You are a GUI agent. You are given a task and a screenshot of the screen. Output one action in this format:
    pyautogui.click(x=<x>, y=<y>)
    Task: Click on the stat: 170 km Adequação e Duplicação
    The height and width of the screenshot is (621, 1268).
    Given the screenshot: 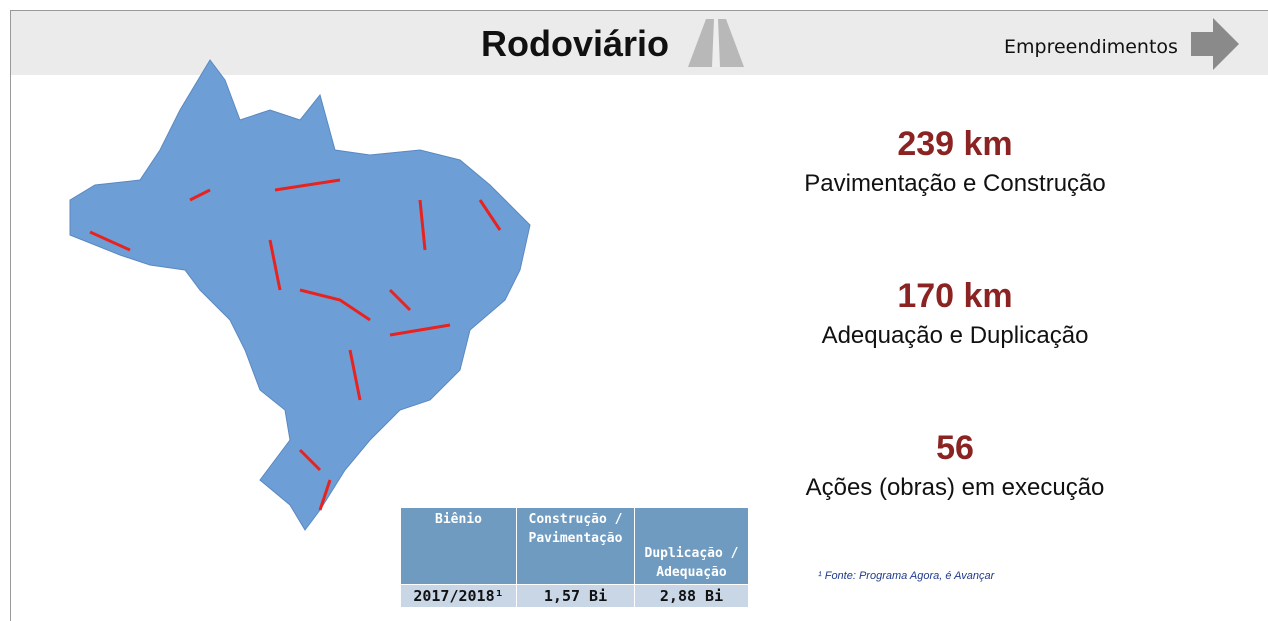 What is the action you would take?
    pyautogui.click(x=955, y=313)
    